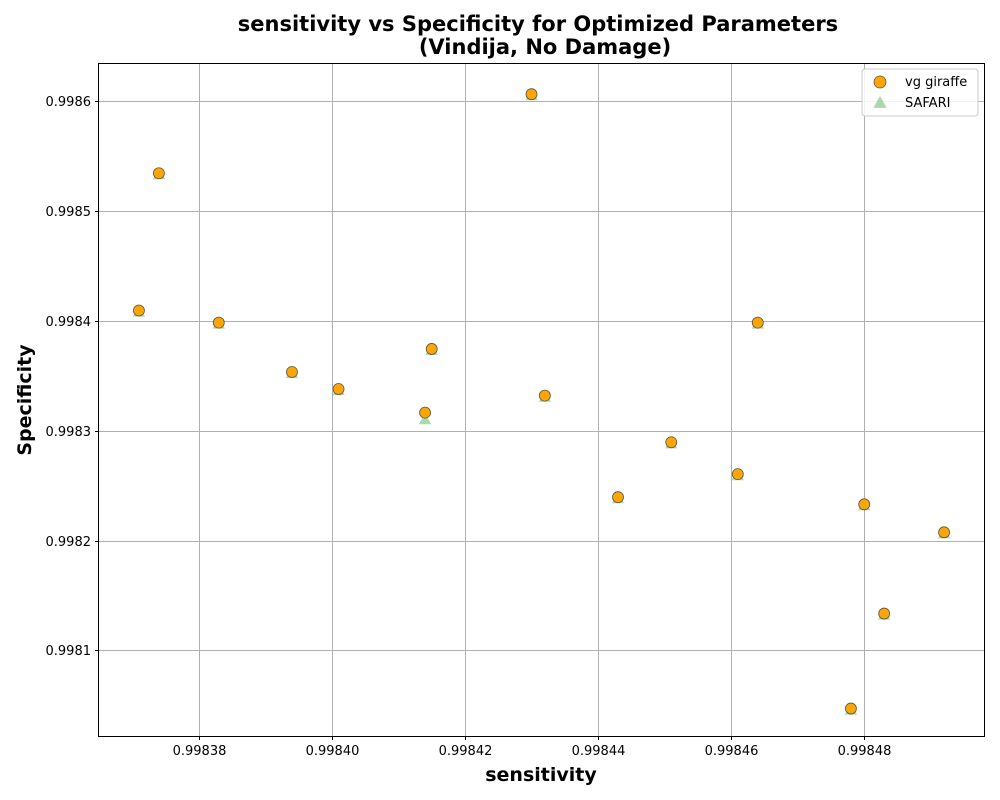  I want to click on legend: vg giraffe SAFARI, so click(920, 92).